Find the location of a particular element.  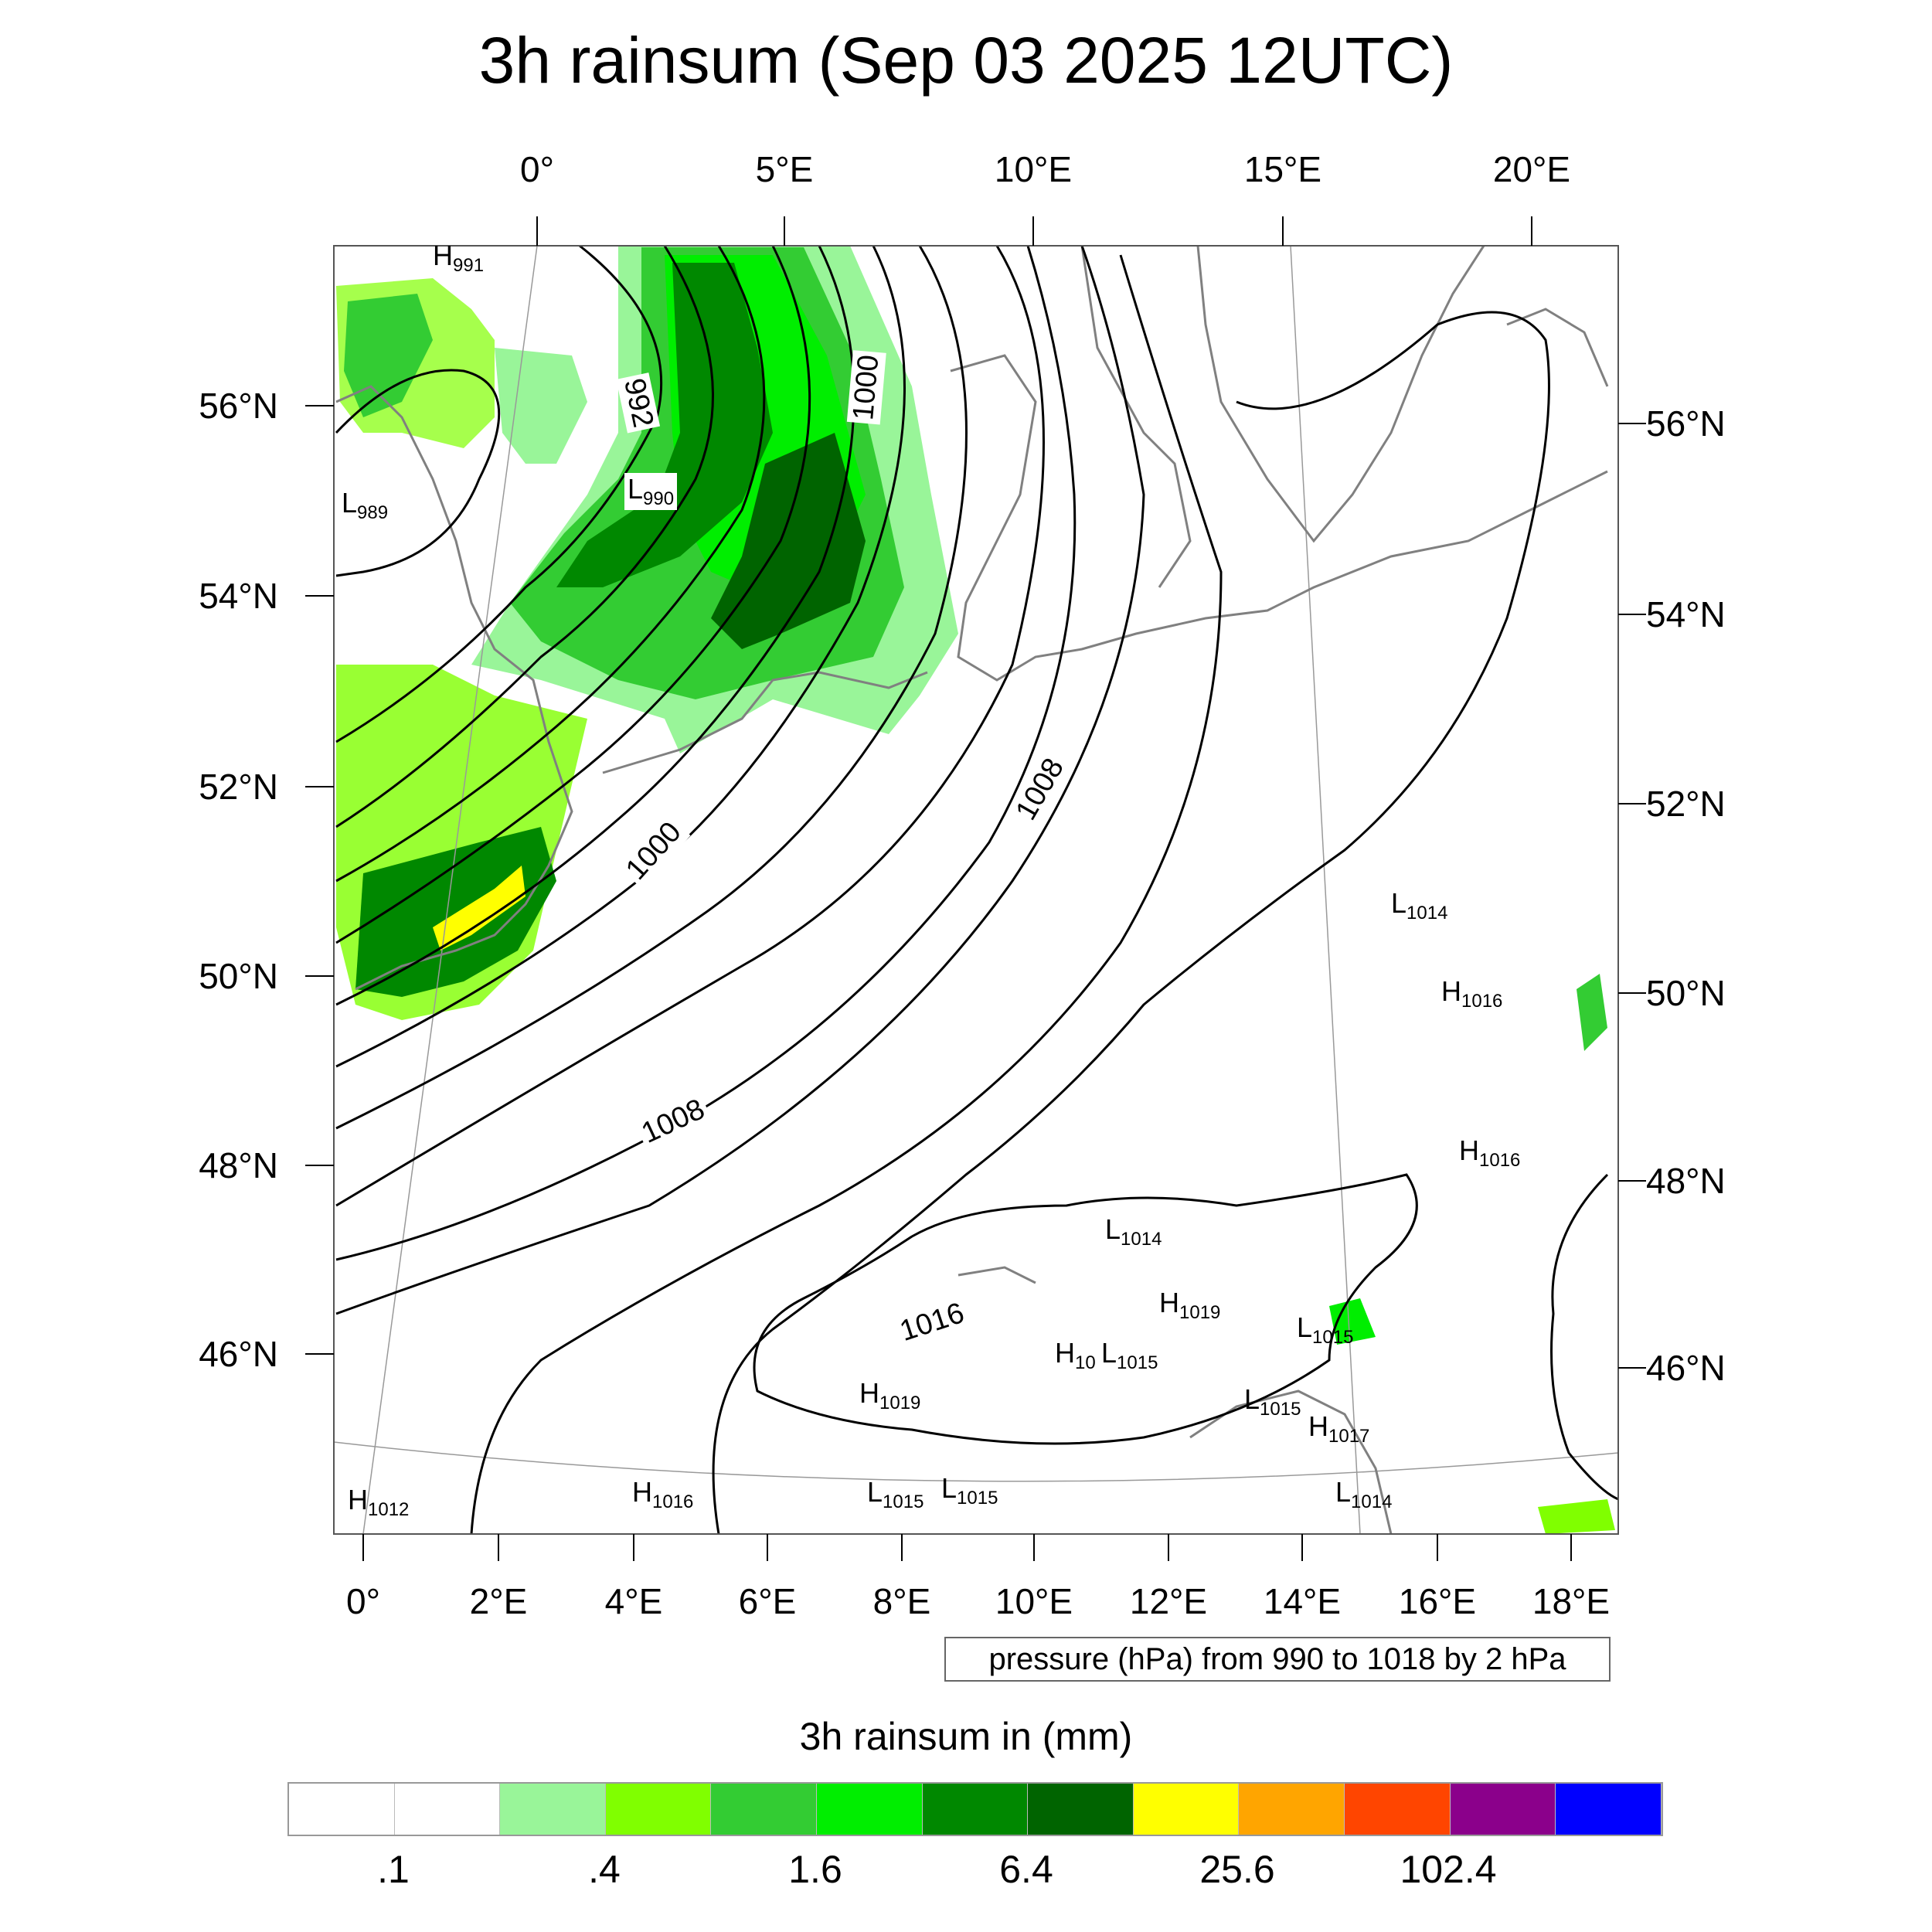

bottom-lon-tick: 16°E is located at coordinates (1438, 1601).